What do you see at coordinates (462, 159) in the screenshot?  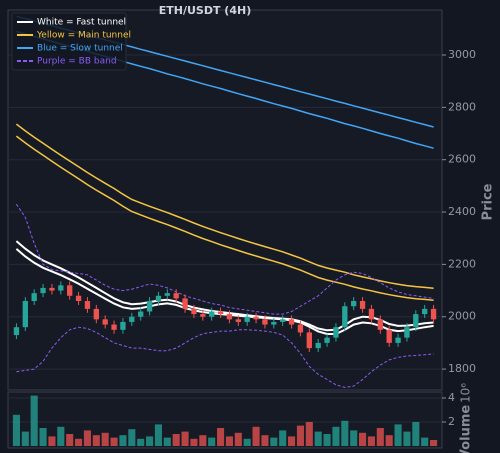 I see `y-tick-label: 2600` at bounding box center [462, 159].